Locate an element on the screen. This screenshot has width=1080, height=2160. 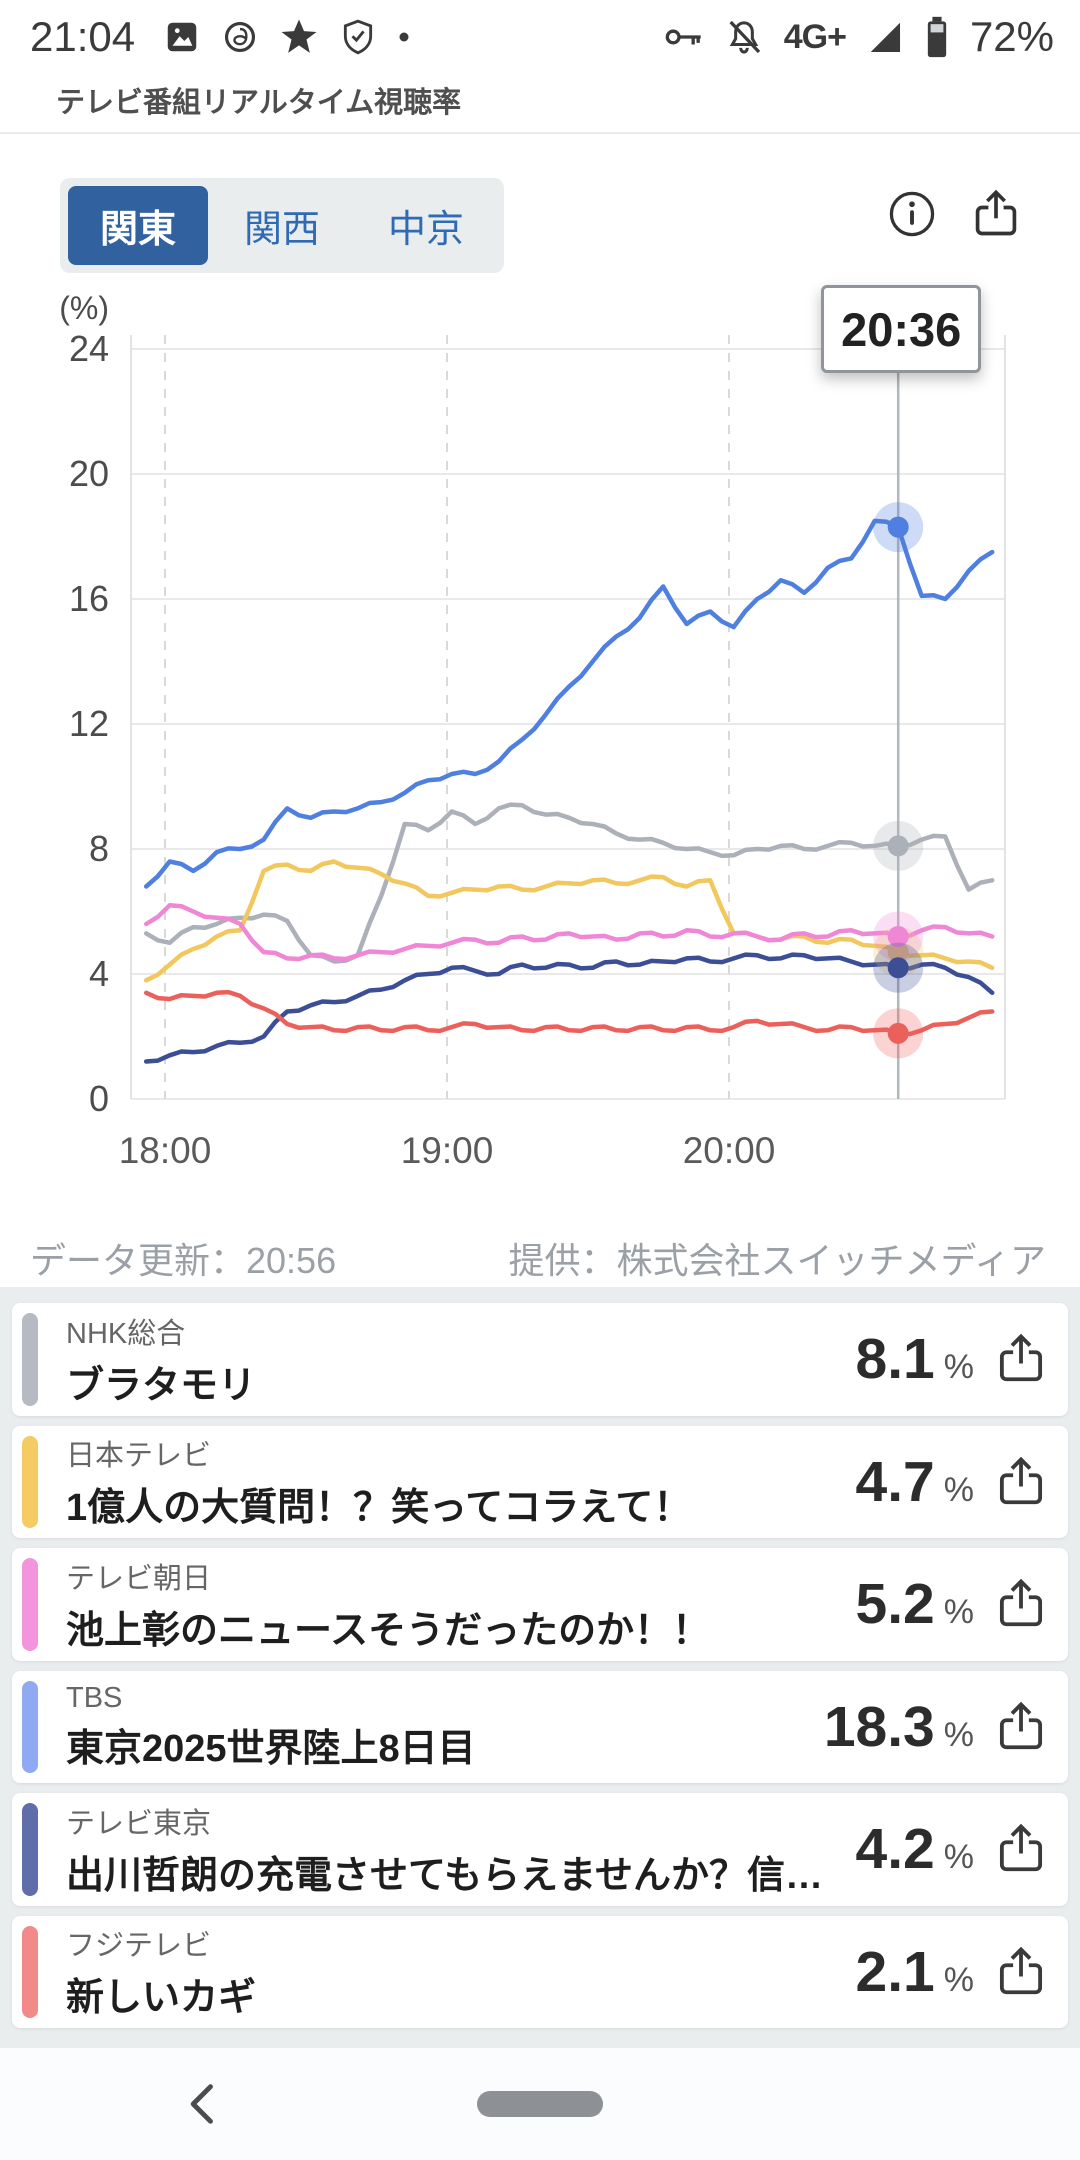
rating: 5.2 % is located at coordinates (915, 1604).